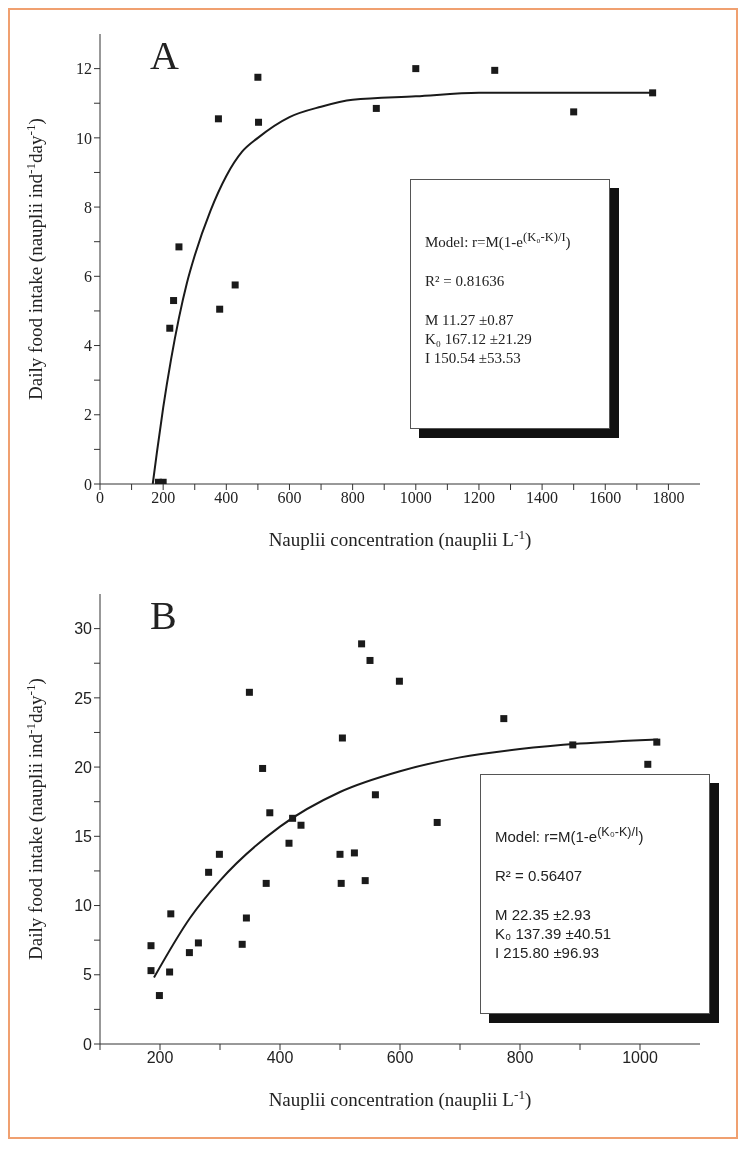 This screenshot has height=1151, width=750. I want to click on y-tick-label: 5, so click(88, 975).